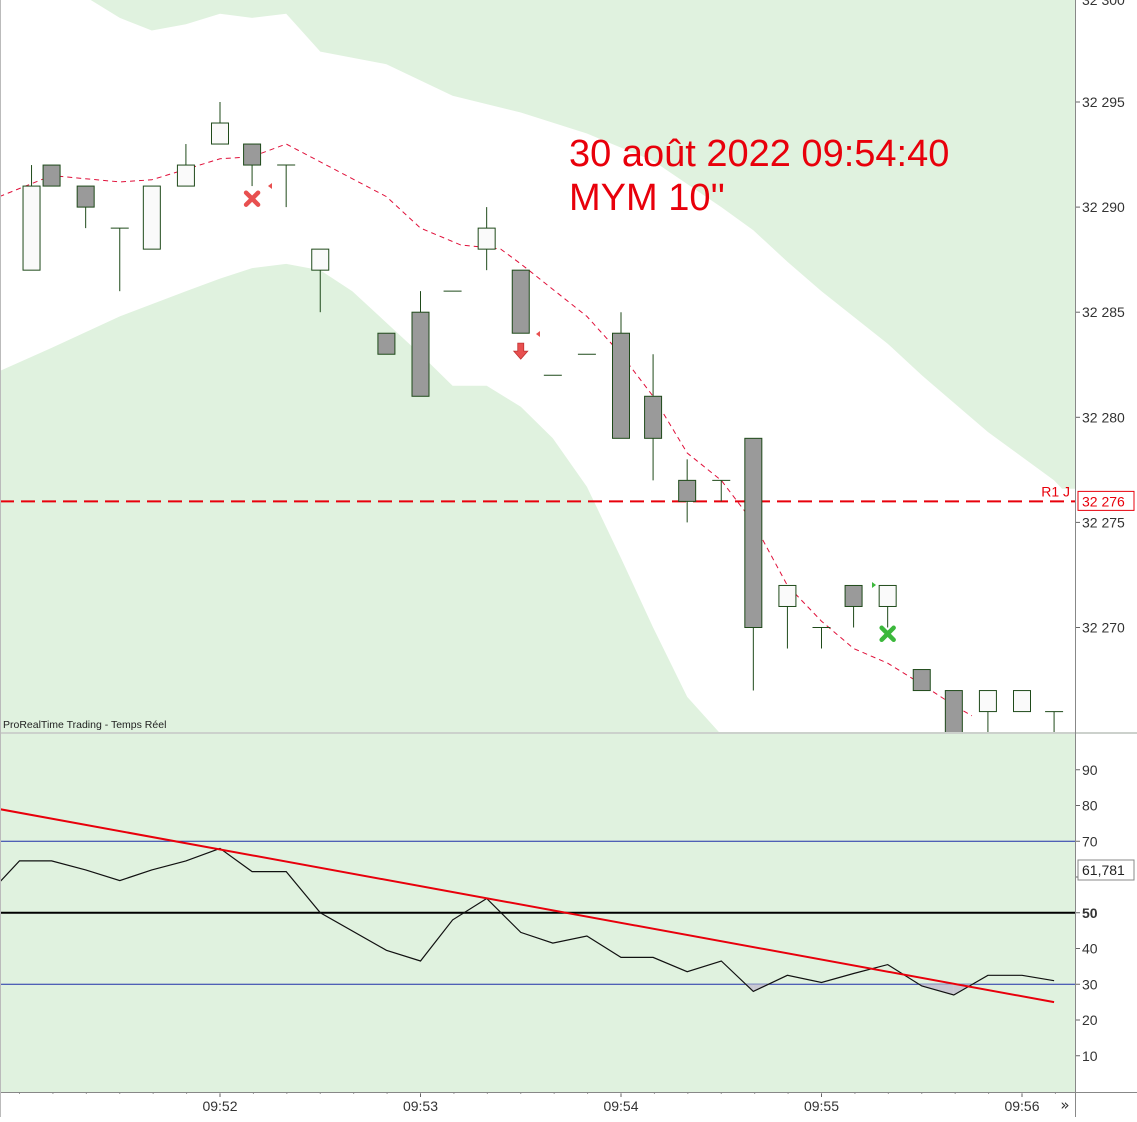 Image resolution: width=1137 pixels, height=1122 pixels. I want to click on time-tick-label: 09:52, so click(219, 1106).